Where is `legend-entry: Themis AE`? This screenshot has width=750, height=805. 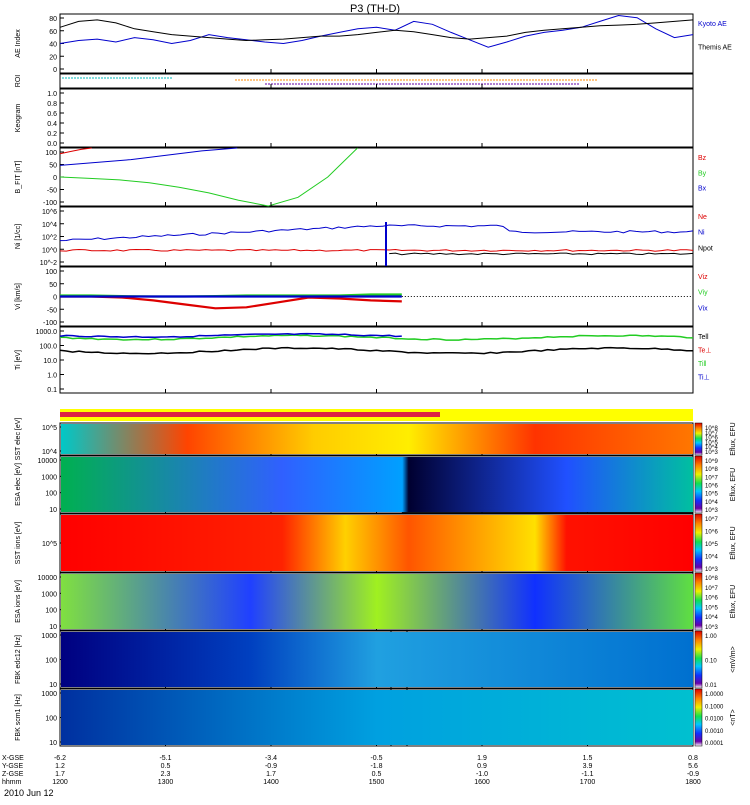
legend-entry: Themis AE is located at coordinates (715, 48).